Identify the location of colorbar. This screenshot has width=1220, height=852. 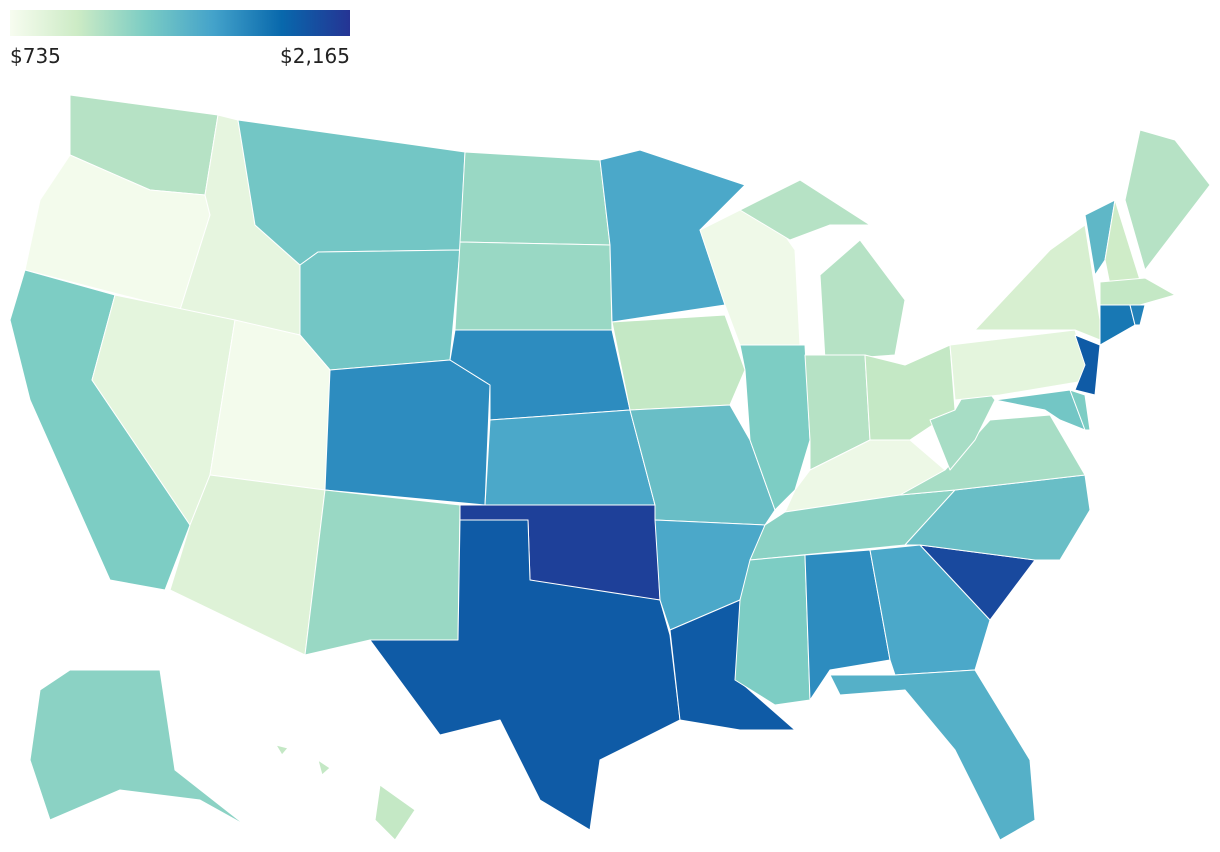
(180, 23).